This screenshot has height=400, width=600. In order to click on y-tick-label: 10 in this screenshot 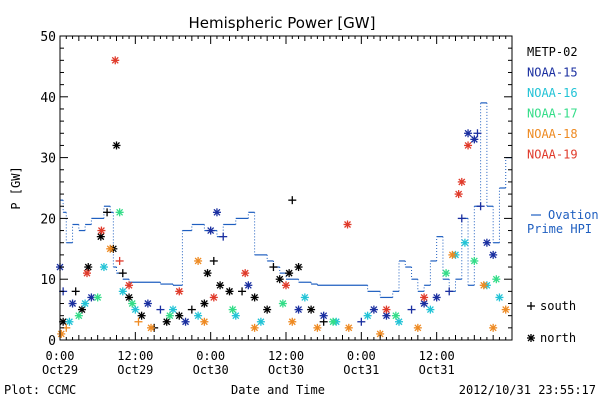, I will do `click(48, 280)`.